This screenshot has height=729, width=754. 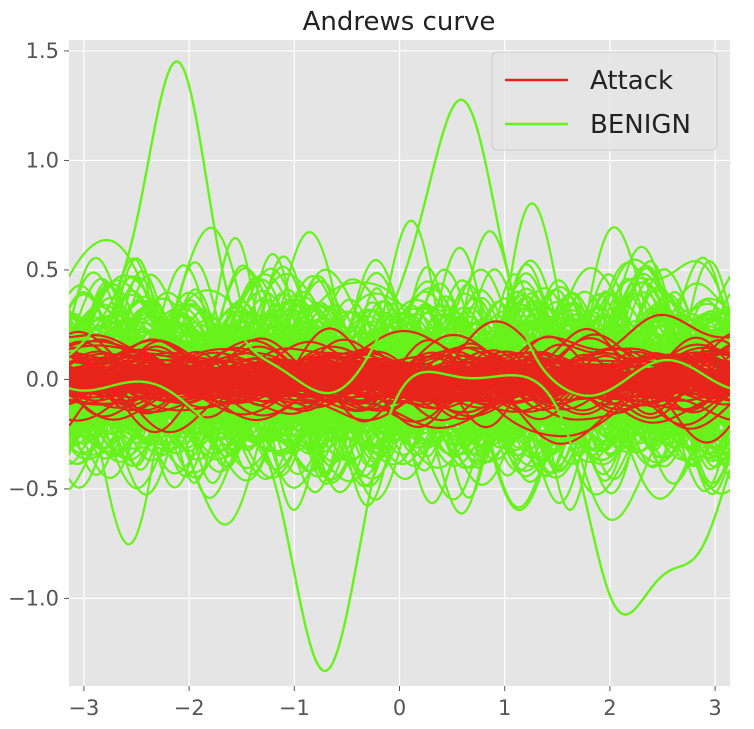 I want to click on x-tick-label: 1, so click(x=504, y=708).